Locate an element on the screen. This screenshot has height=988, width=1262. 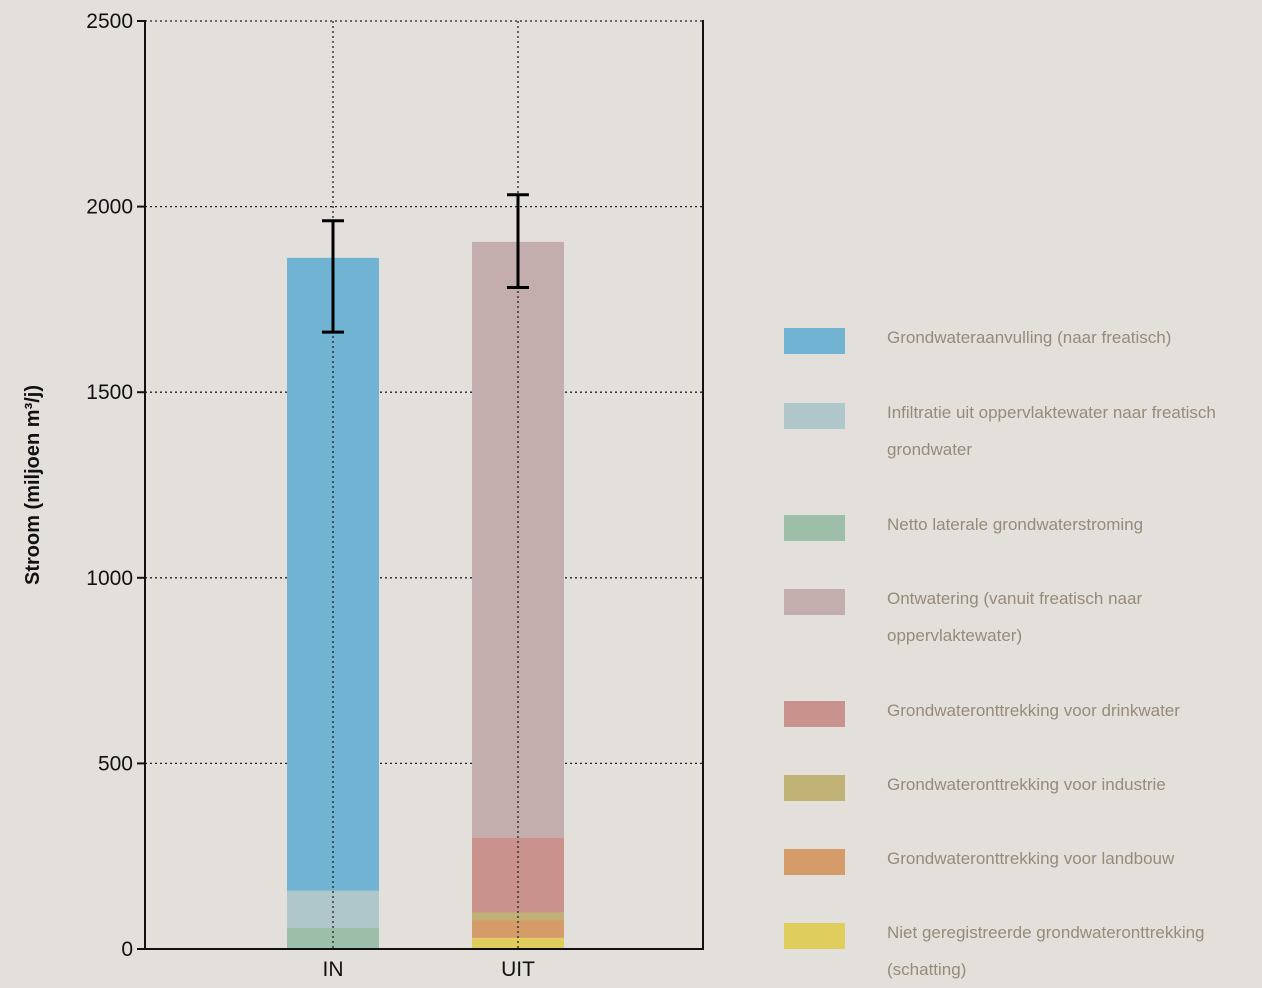
y-tick-label: 500 is located at coordinates (115, 763).